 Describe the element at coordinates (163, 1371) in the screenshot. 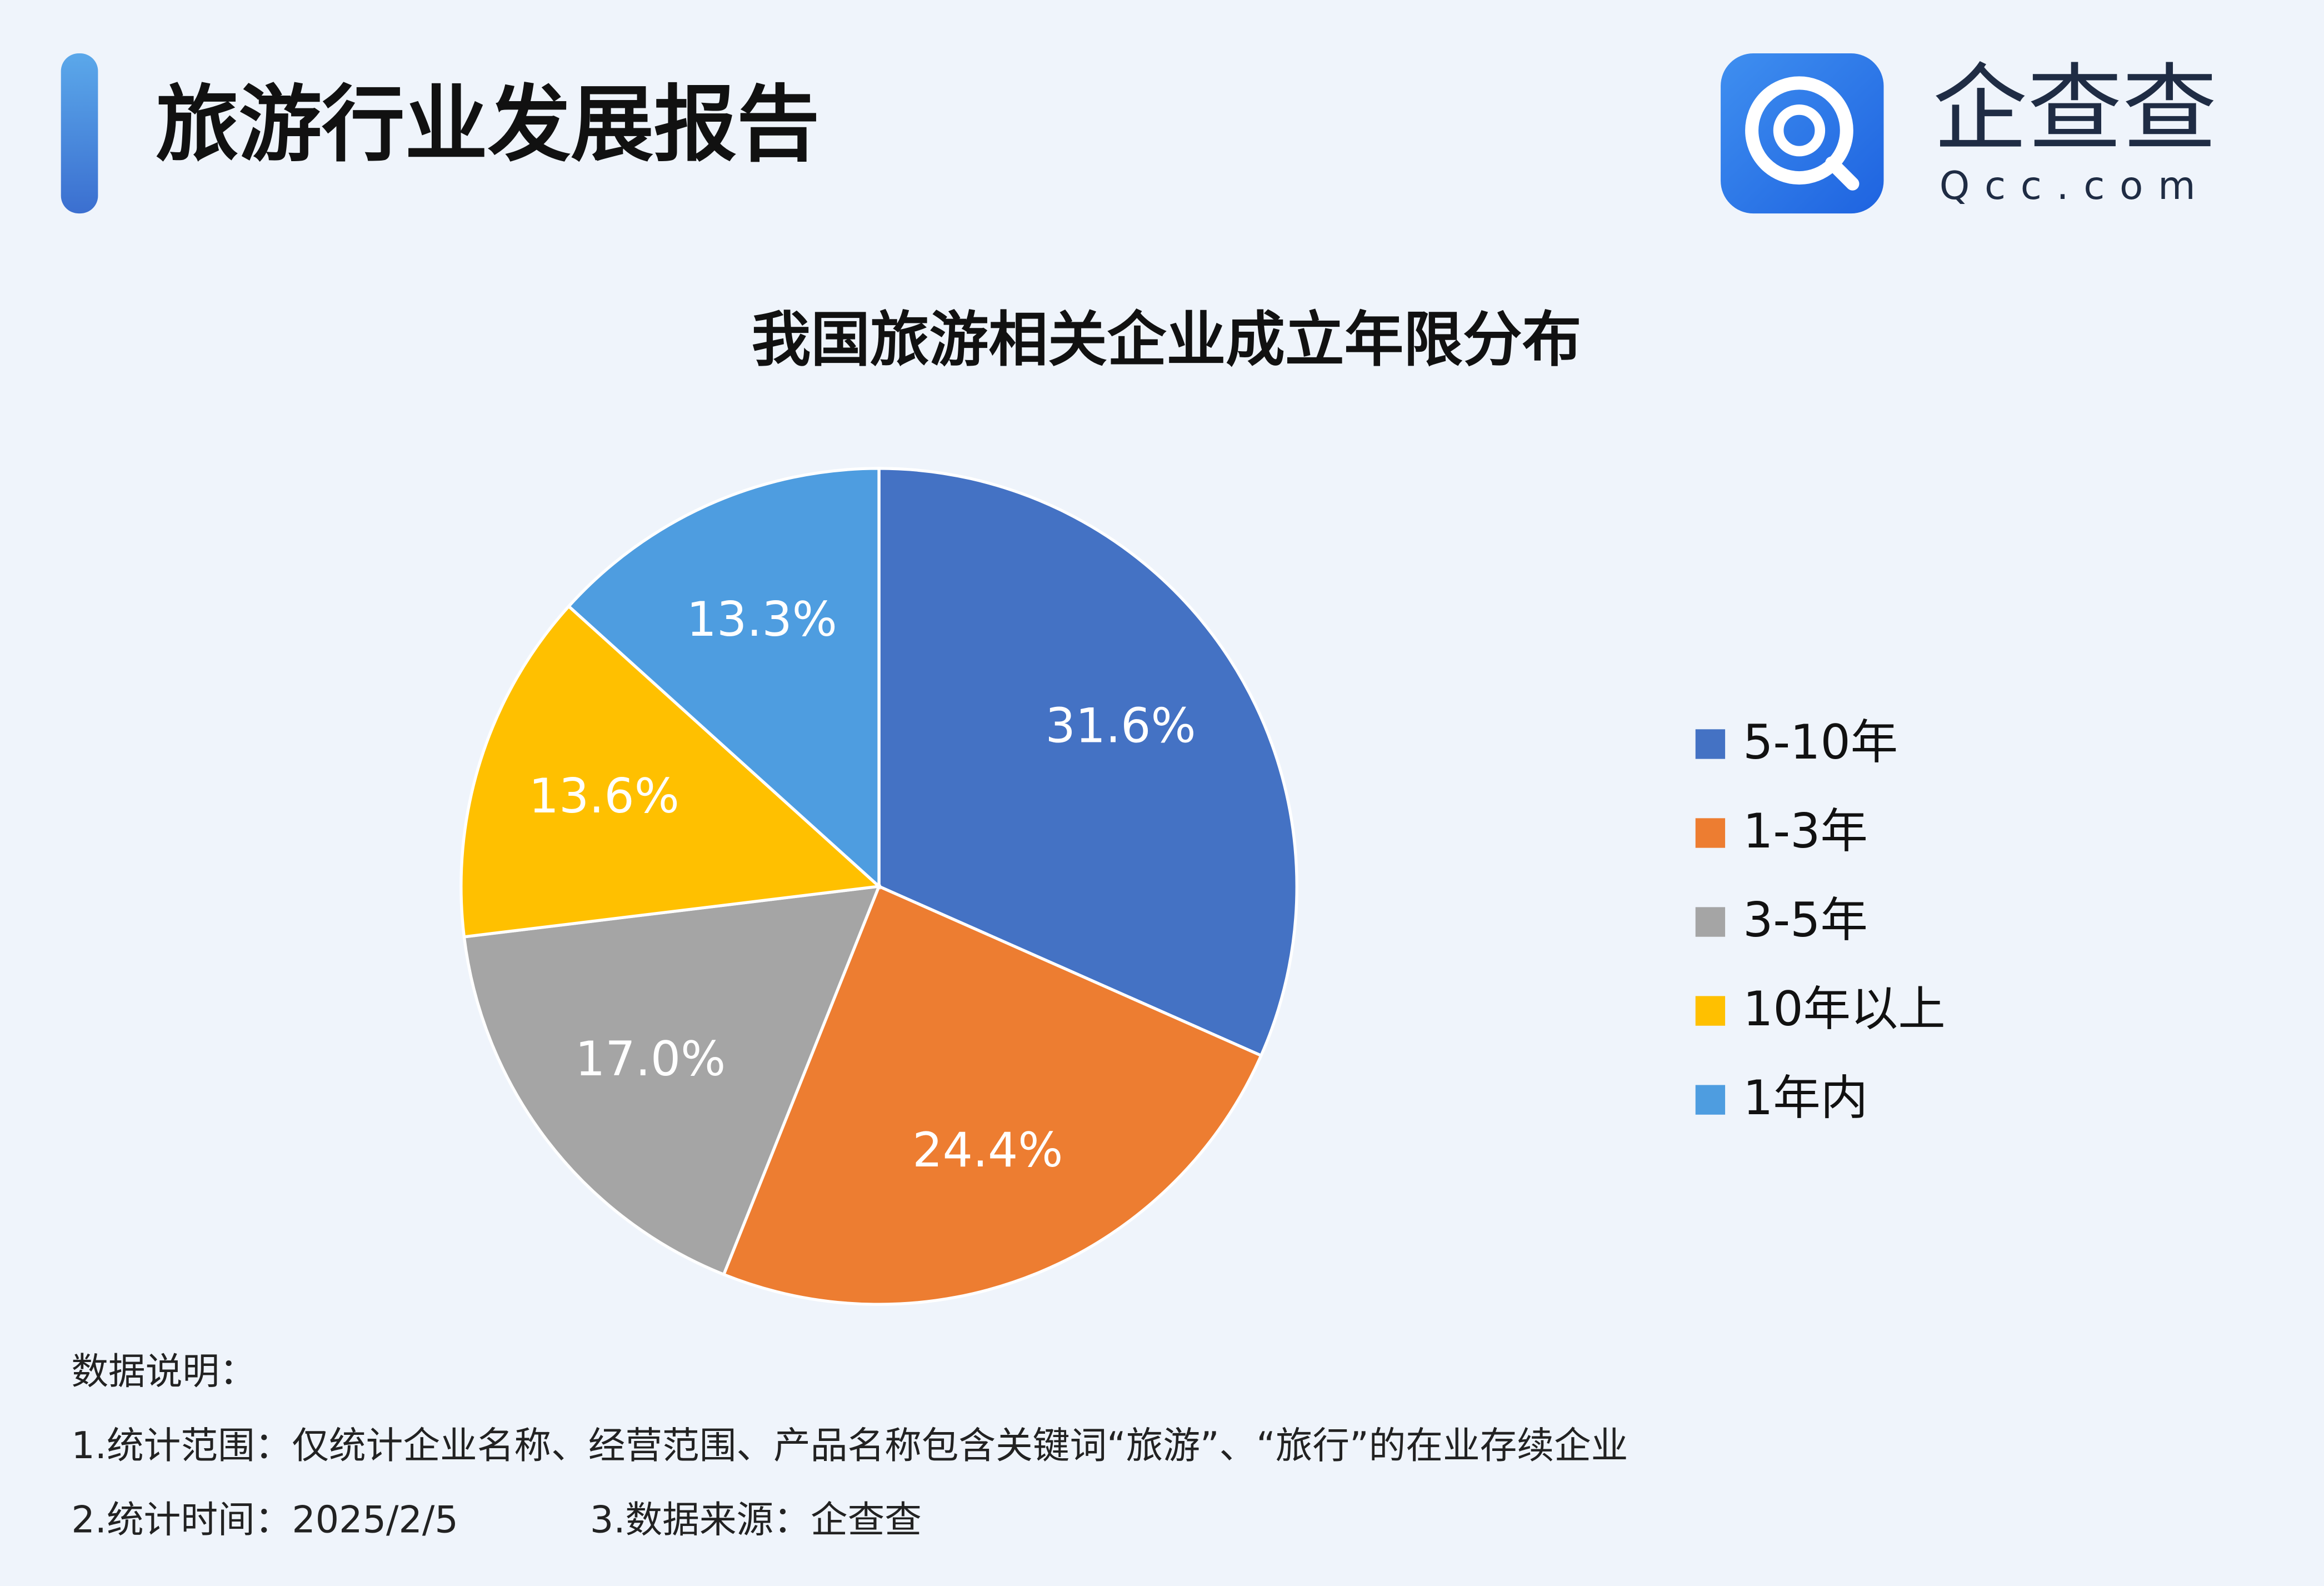

I see `note: 数据说明：` at that location.